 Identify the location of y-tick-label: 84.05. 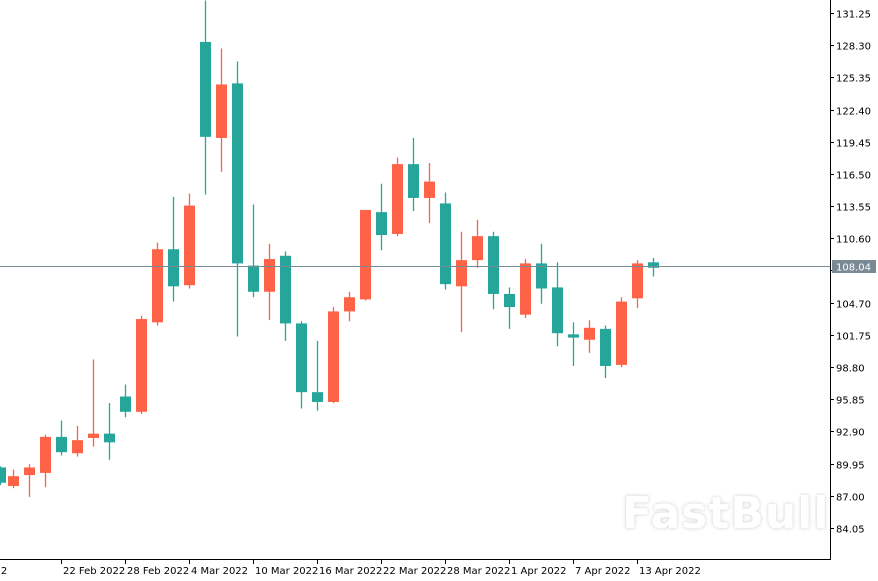
(850, 530).